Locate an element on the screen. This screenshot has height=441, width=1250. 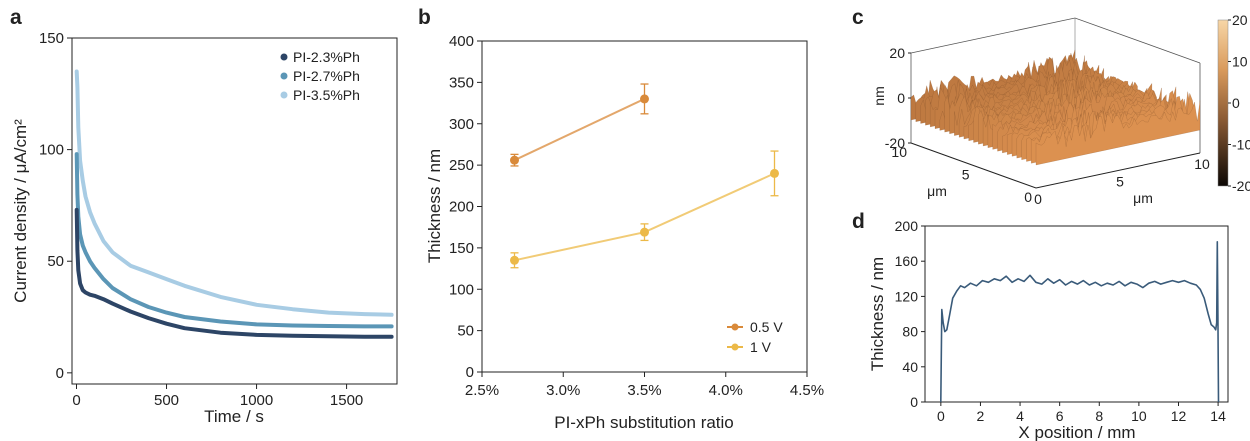
panel-letter-c: c is located at coordinates (858, 17).